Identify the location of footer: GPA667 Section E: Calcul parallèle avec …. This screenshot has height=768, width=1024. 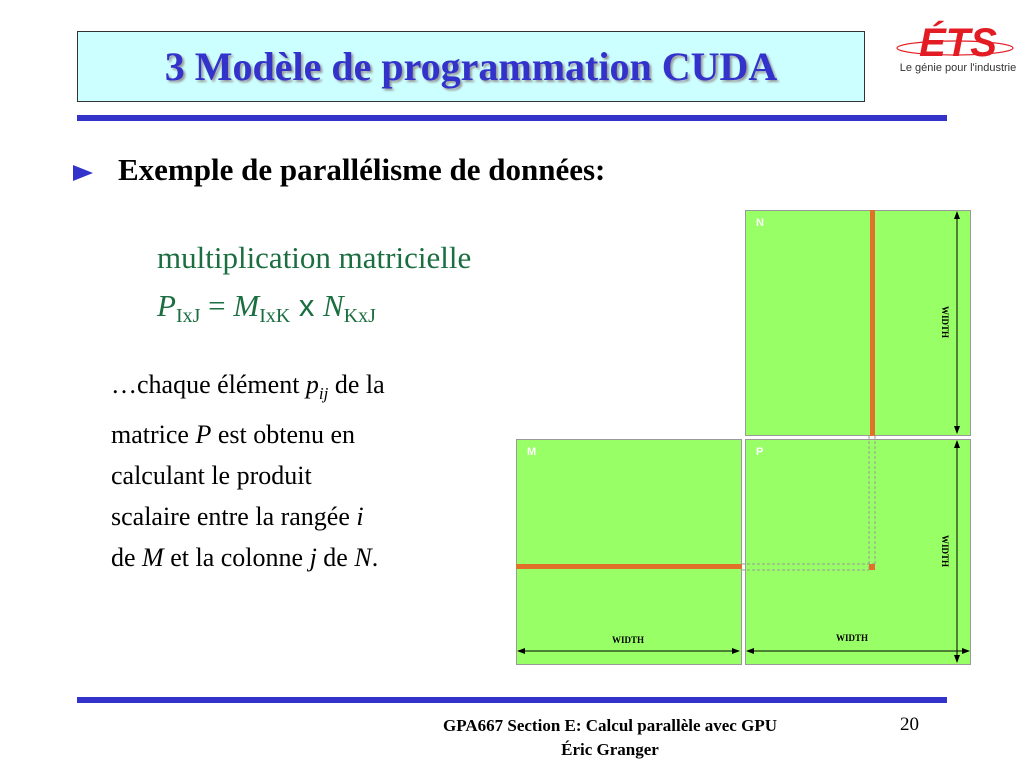
(610, 738).